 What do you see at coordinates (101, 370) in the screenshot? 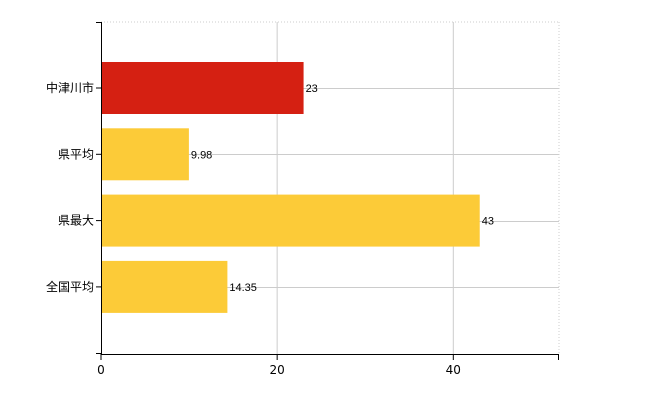
I see `x-tick-label: 0` at bounding box center [101, 370].